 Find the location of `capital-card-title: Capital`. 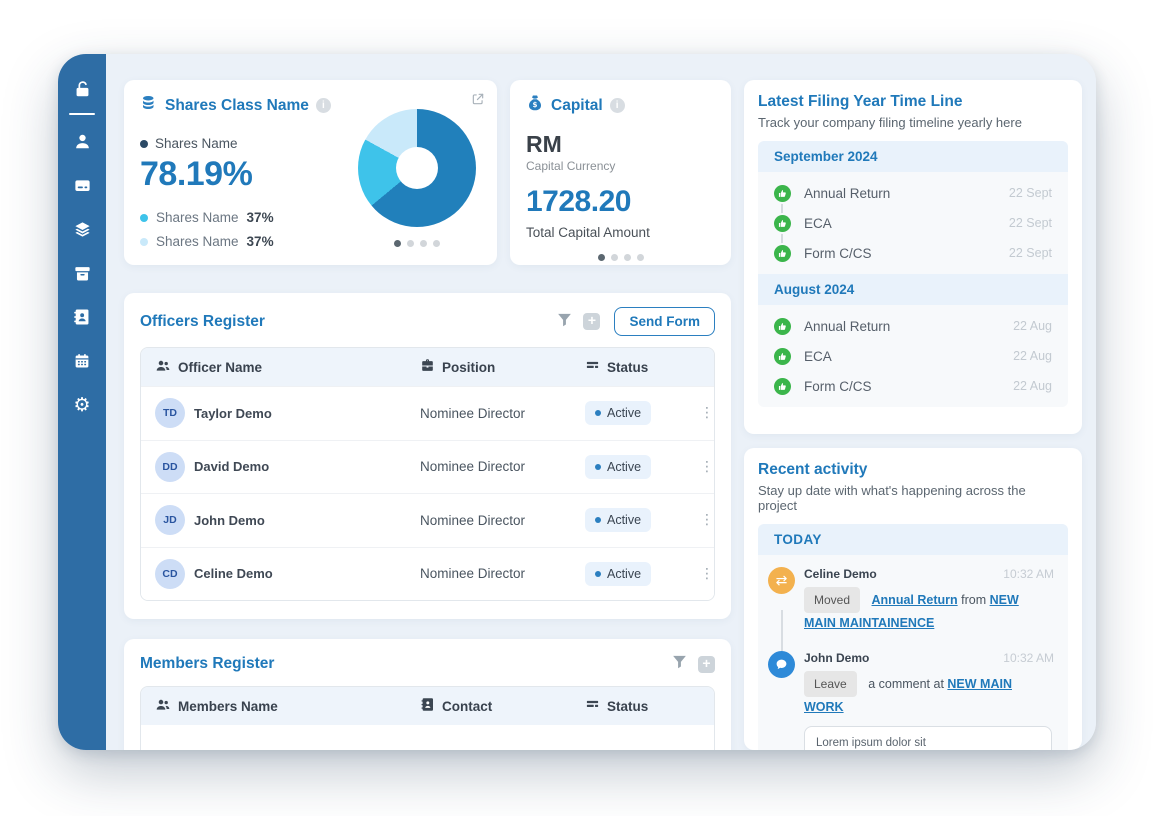

capital-card-title: Capital is located at coordinates (577, 105).